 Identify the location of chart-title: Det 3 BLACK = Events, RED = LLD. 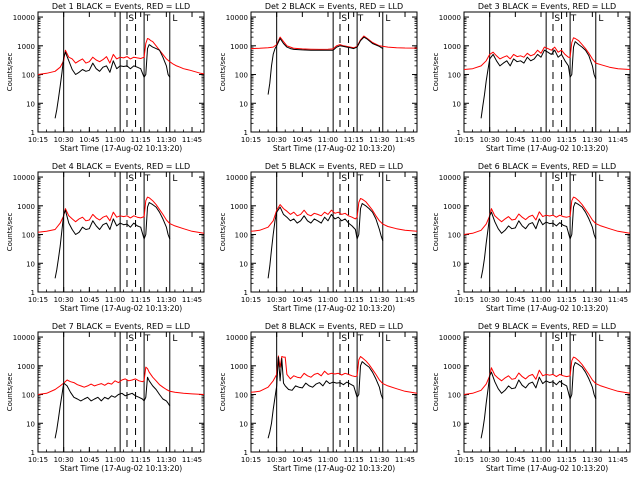
(547, 6).